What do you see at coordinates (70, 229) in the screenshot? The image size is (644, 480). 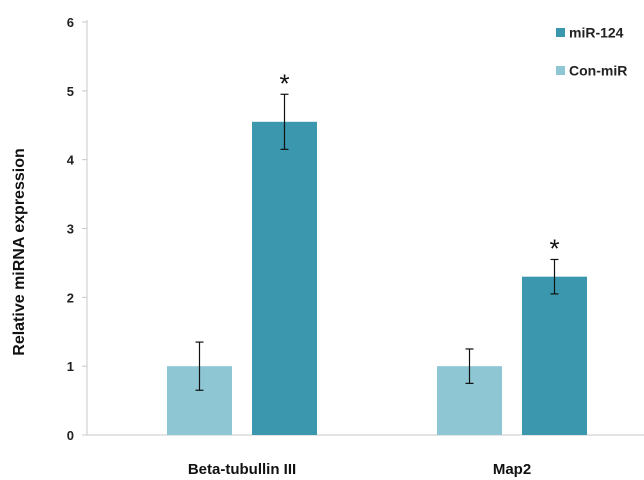 I see `y-tick-label: 3` at bounding box center [70, 229].